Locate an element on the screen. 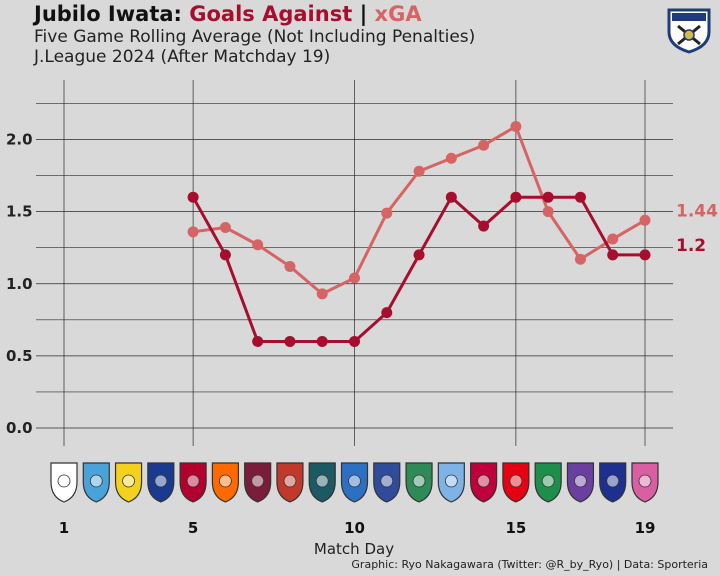 The height and width of the screenshot is (576, 720). end-labels: 1.2 1.44 is located at coordinates (697, 228).